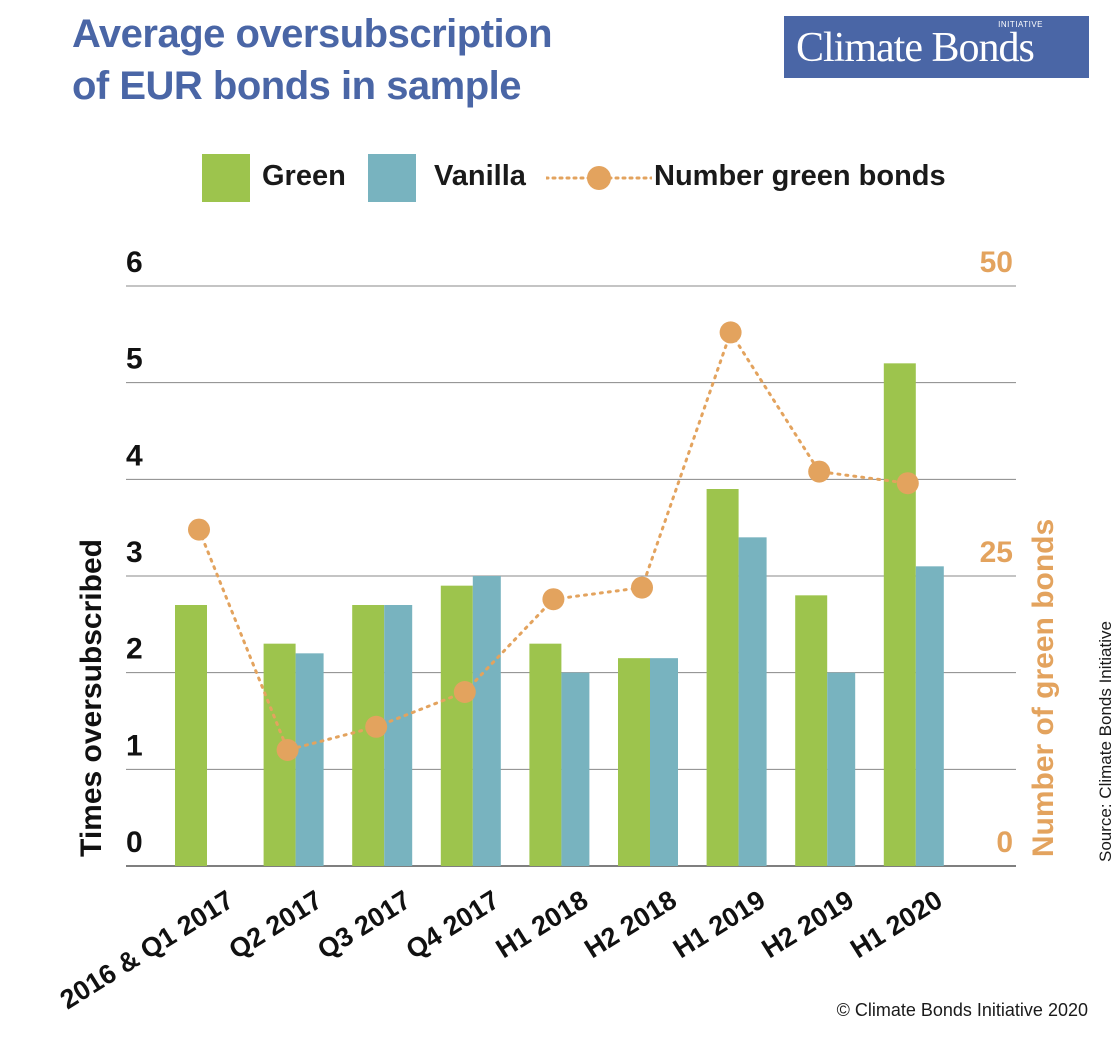 This screenshot has height=1047, width=1114. What do you see at coordinates (134, 649) in the screenshot?
I see `y-tick-label-2: 2` at bounding box center [134, 649].